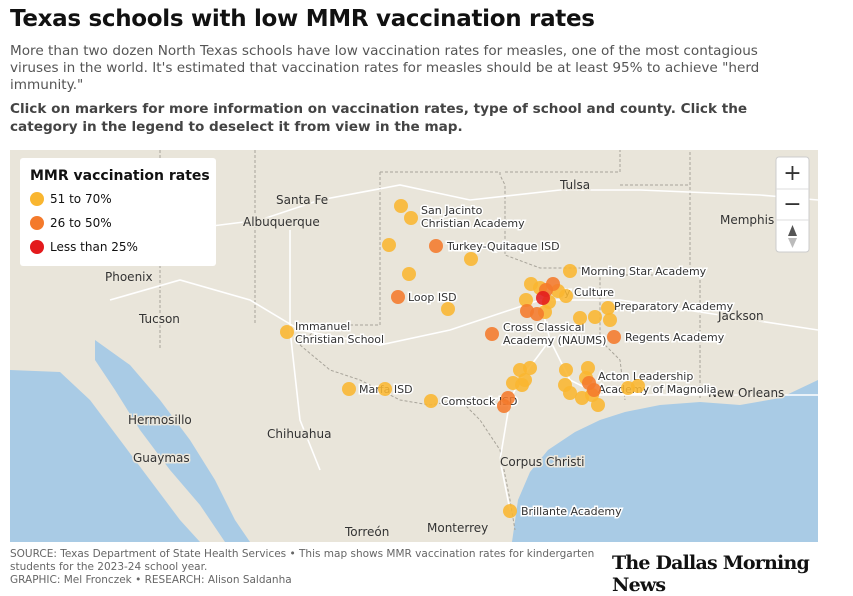 The width and height of the screenshot is (853, 596). I want to click on pacific, so click(105, 456).